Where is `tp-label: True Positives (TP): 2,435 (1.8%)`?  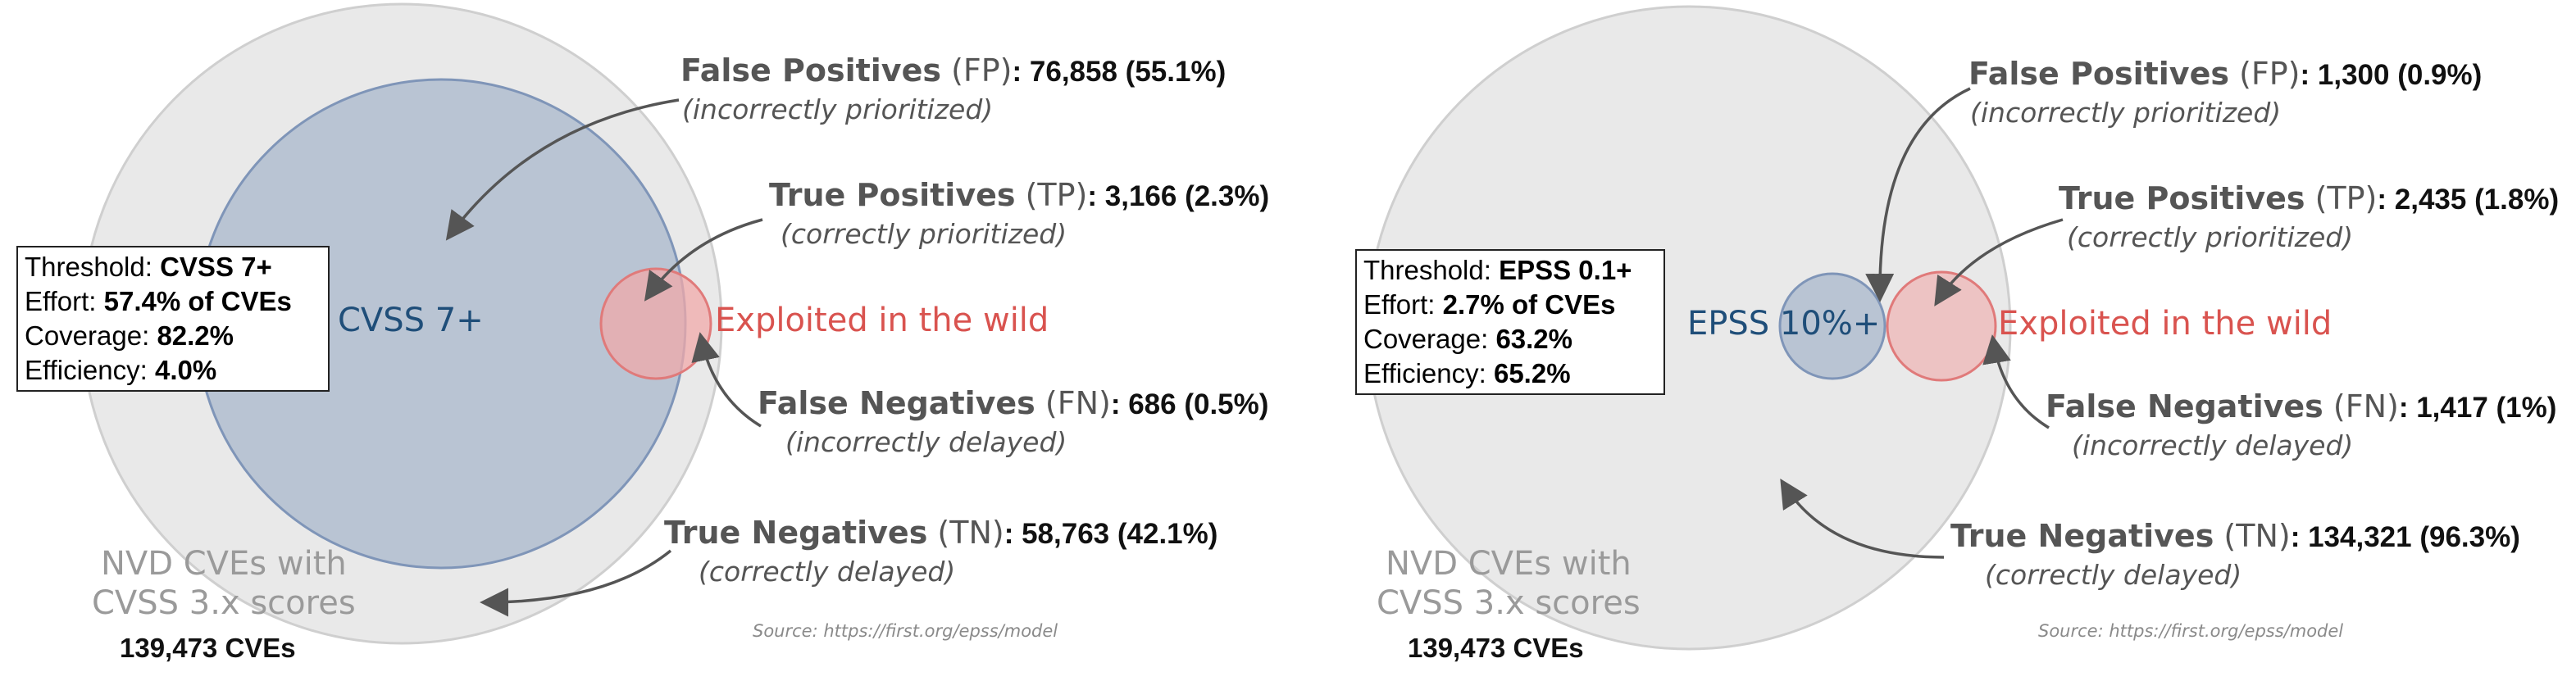
tp-label: True Positives (TP): 2,435 (1.8%) is located at coordinates (2309, 198).